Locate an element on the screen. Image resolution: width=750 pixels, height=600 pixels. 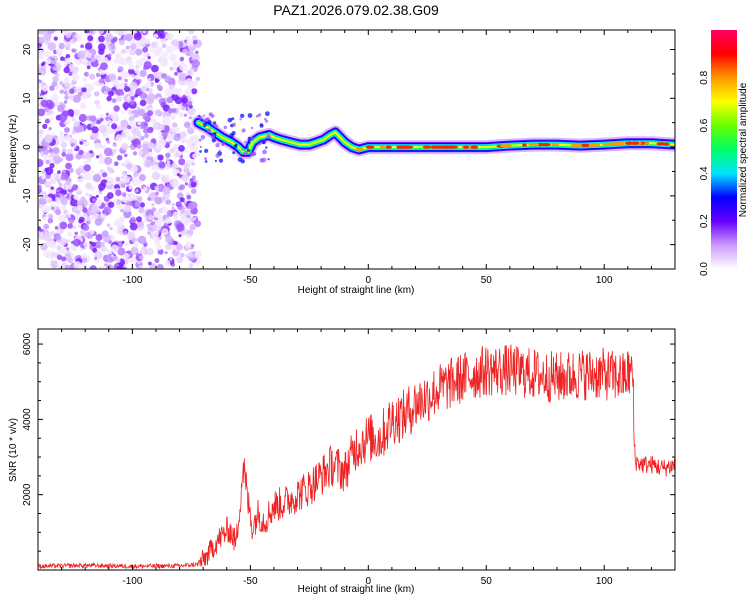
snr-y-label: SNR (10 * v/v) is located at coordinates (13, 450).